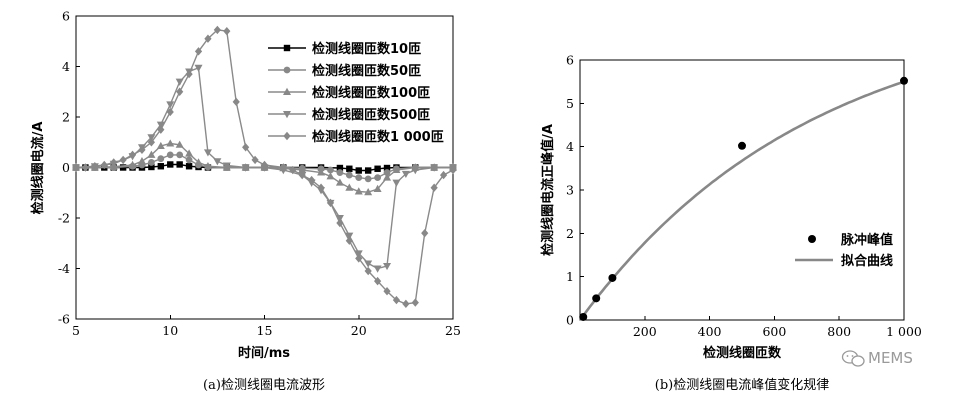 The width and height of the screenshot is (968, 404). Describe the element at coordinates (66, 66) in the screenshot. I see `chart-a-y-tick-label: 4` at that location.